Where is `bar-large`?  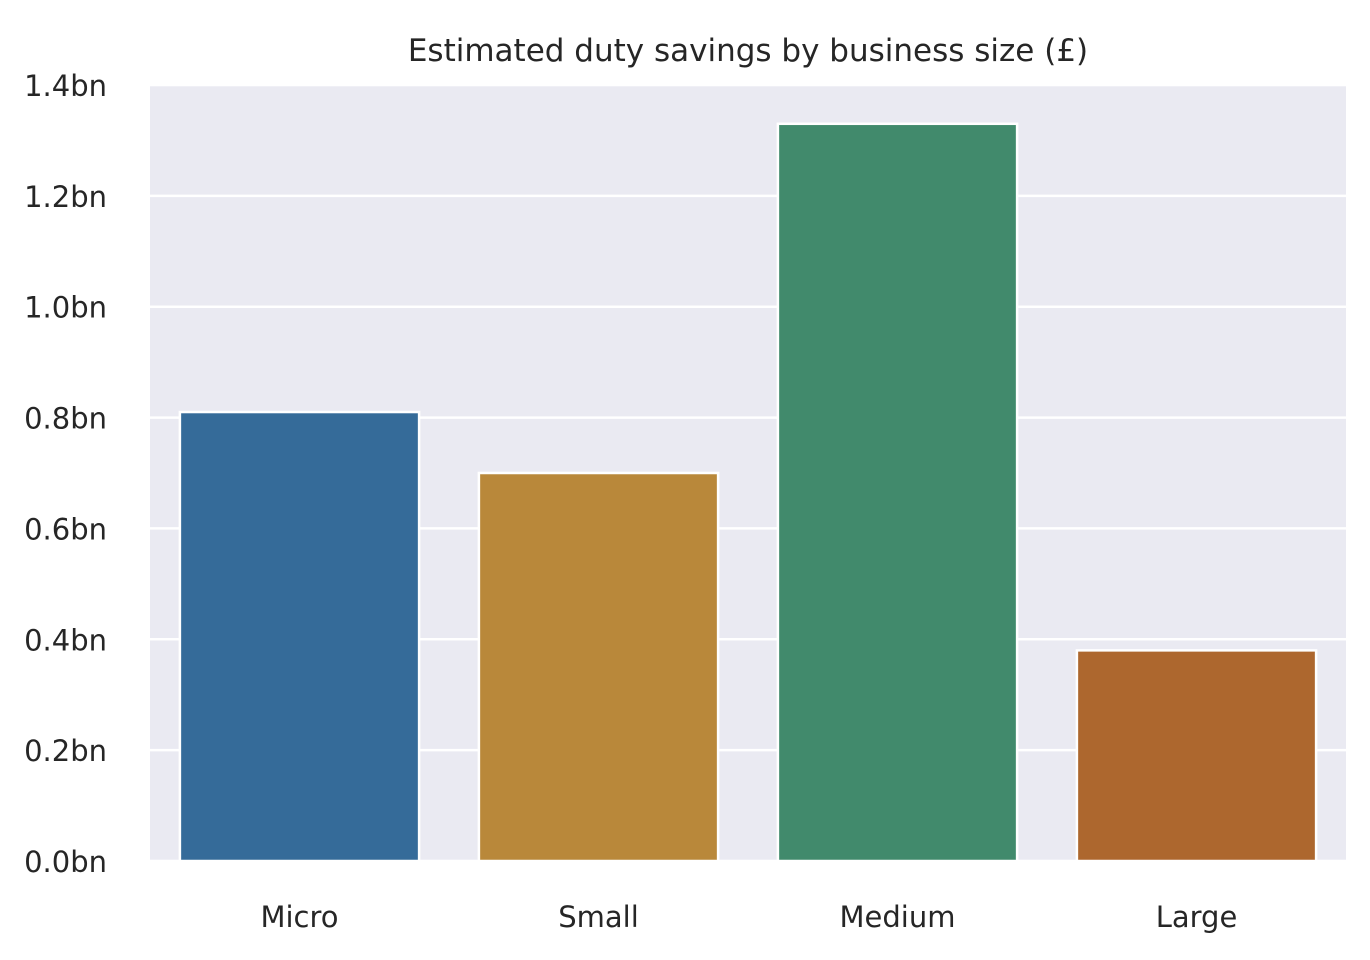 bar-large is located at coordinates (1196, 756).